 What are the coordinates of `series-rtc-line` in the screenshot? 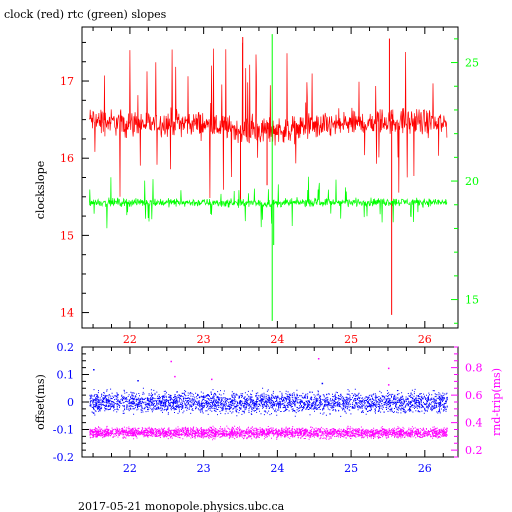 It's located at (268, 202).